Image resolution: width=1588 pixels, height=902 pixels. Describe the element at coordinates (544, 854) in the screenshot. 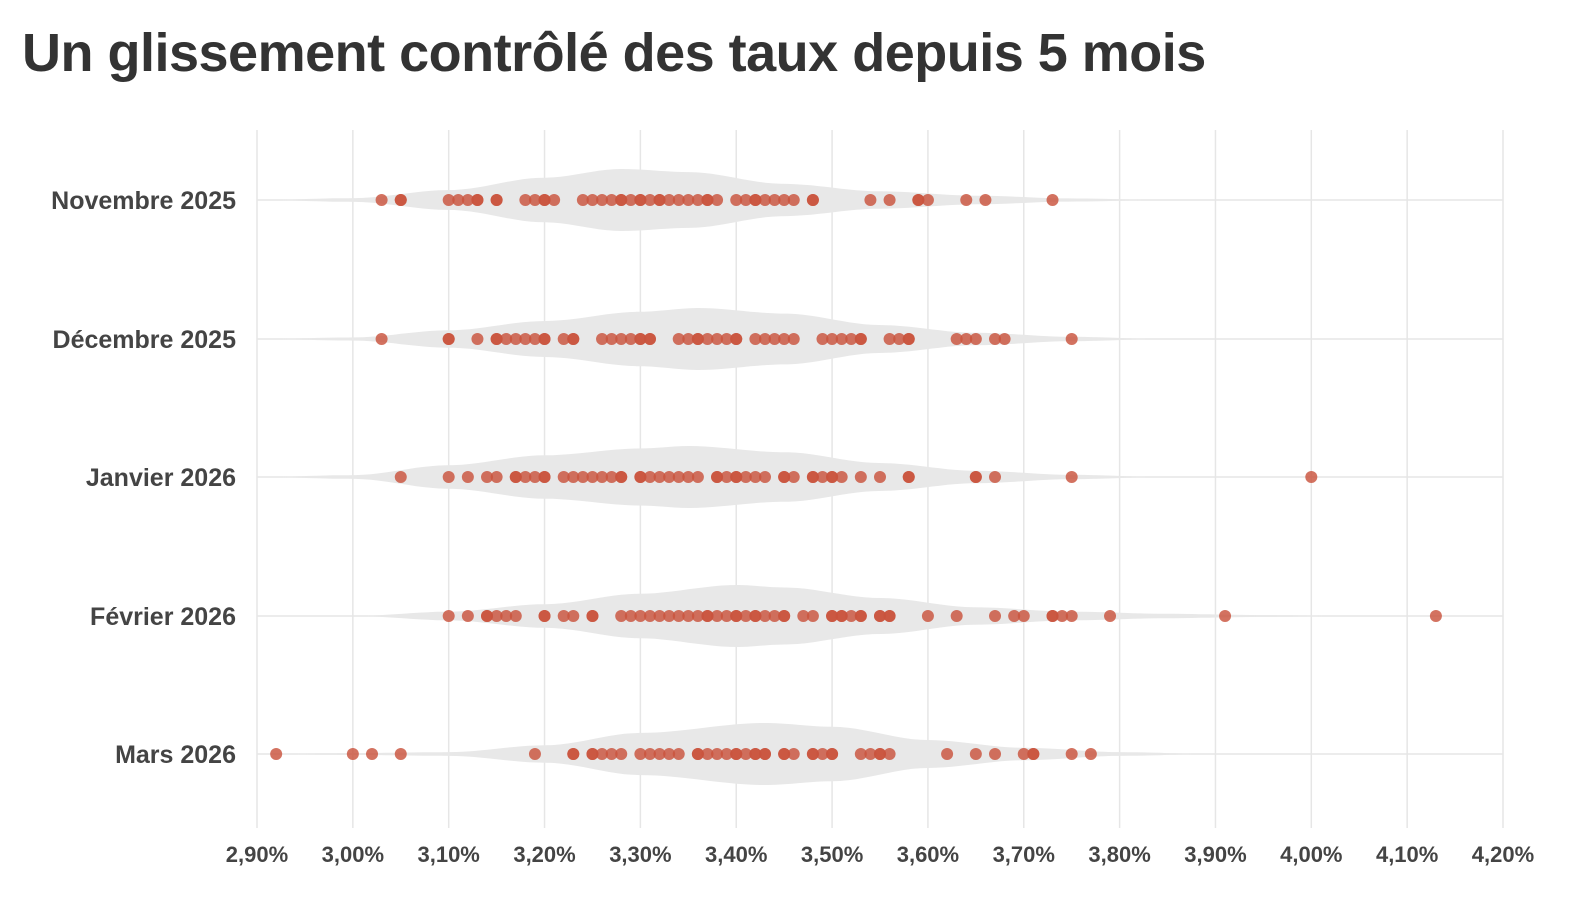

I see `x-tick-label: 3,20%` at that location.